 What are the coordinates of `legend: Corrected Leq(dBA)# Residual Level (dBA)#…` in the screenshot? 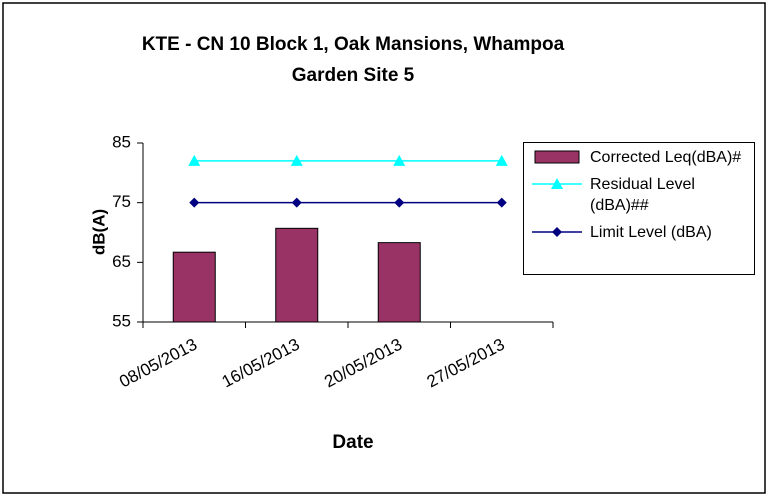 It's located at (639, 208).